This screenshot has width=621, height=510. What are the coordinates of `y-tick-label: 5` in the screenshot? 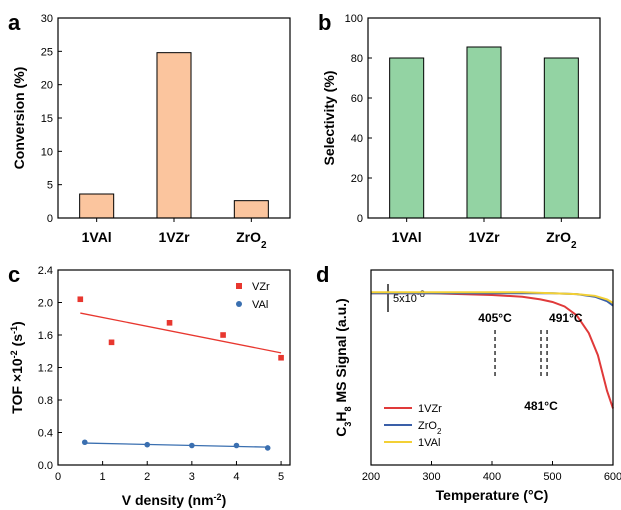 It's located at (50, 186).